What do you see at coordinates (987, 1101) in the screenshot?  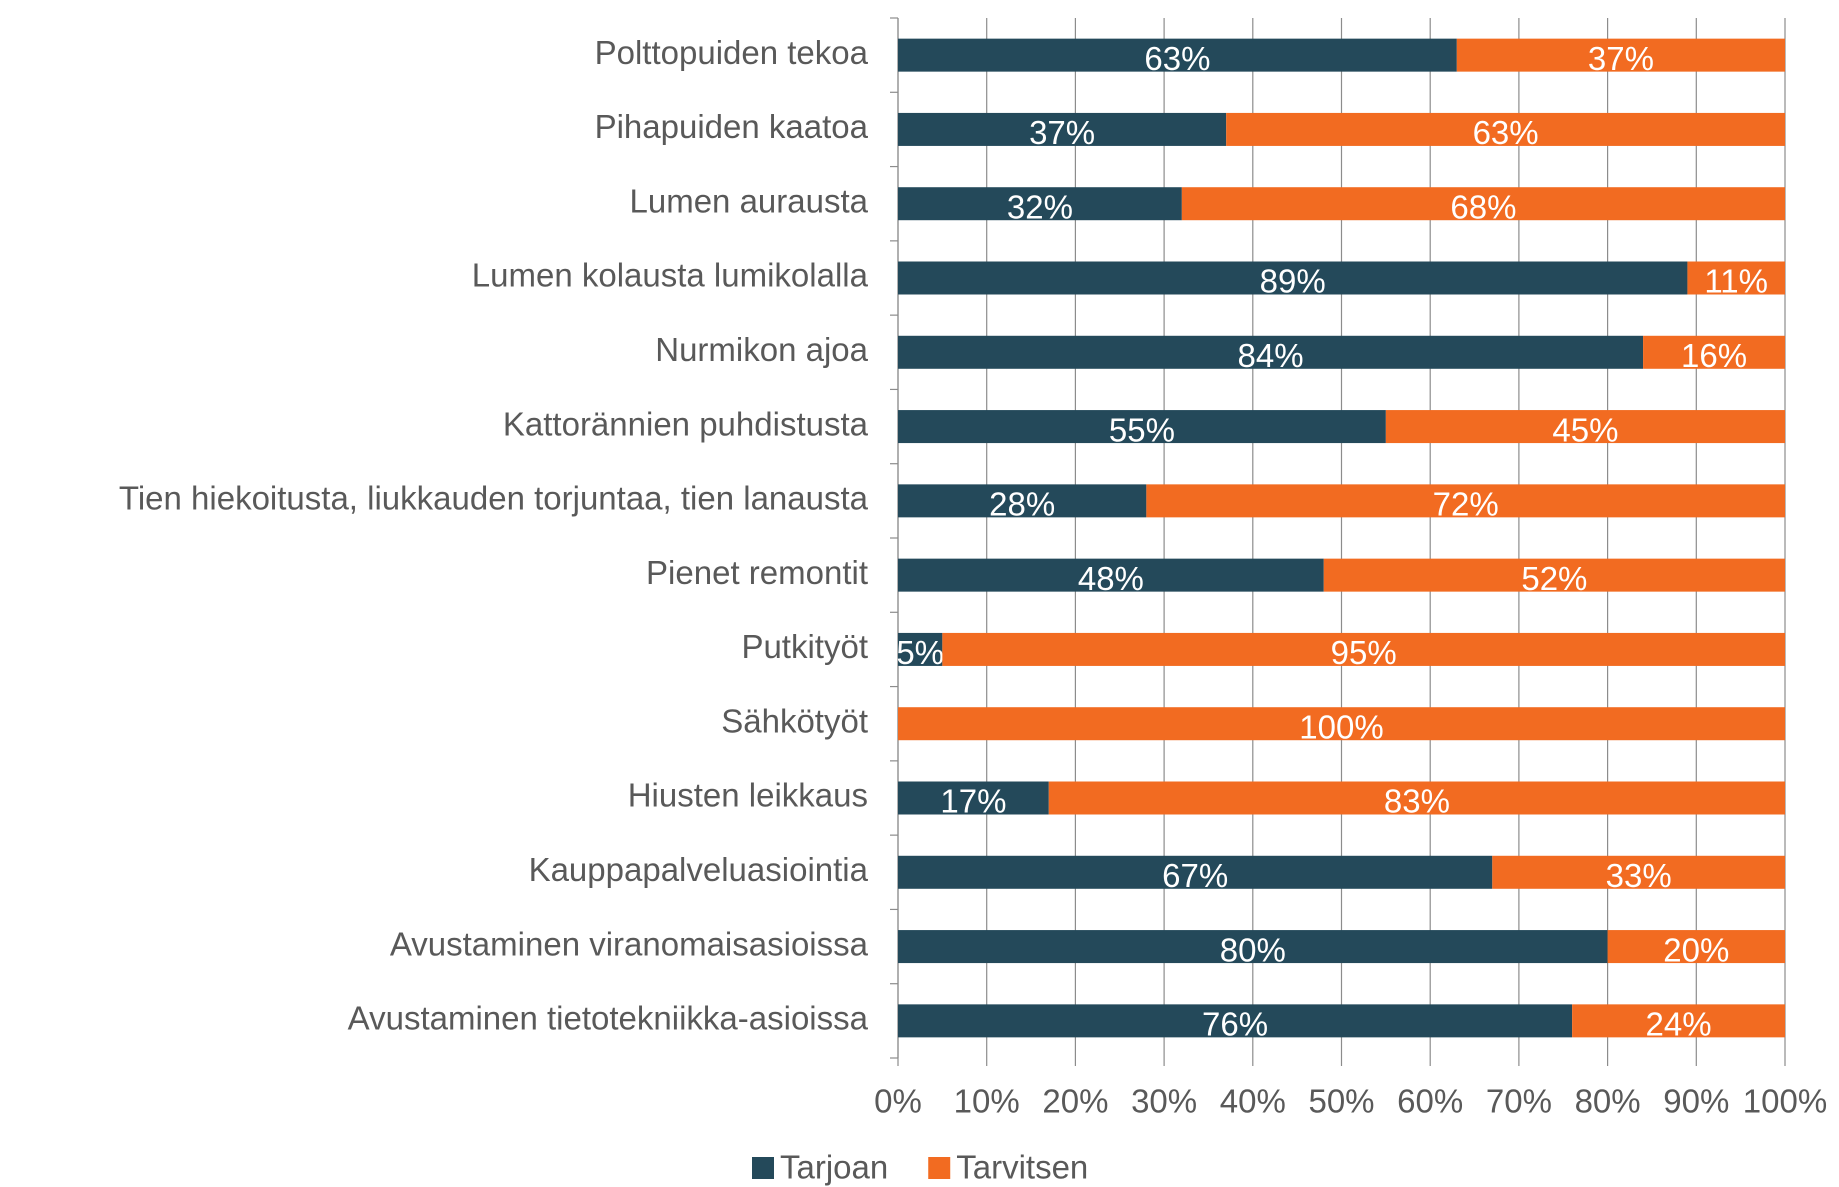 I see `x-tick-label: 10%` at bounding box center [987, 1101].